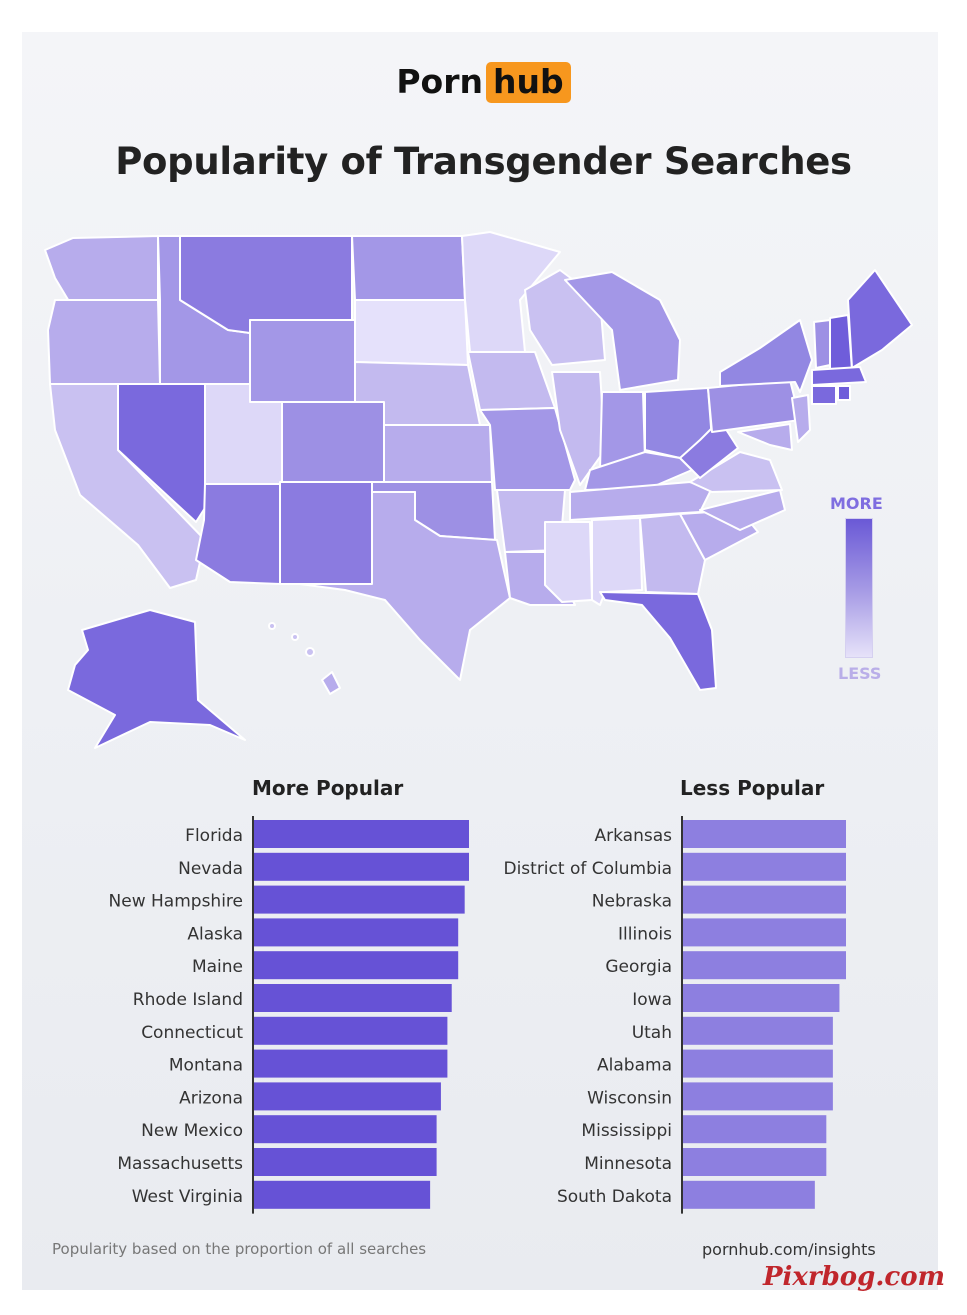  What do you see at coordinates (104, 342) in the screenshot?
I see `state-oregon` at bounding box center [104, 342].